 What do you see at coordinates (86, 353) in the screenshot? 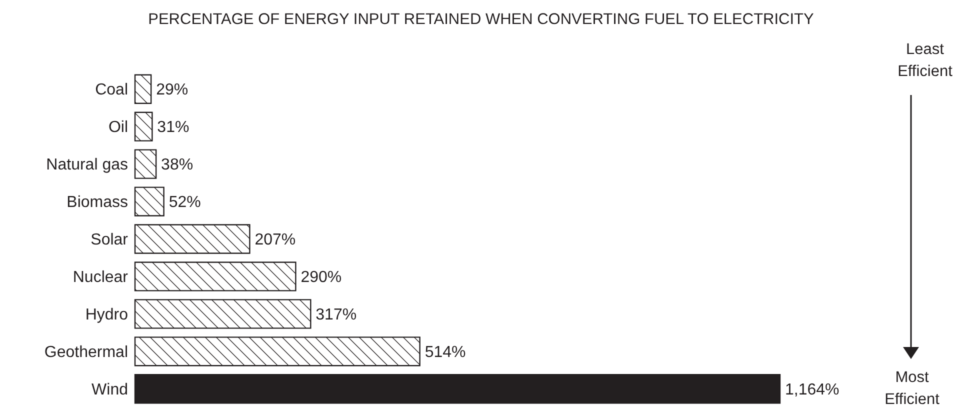
I see `y-tick-label: Geothermal` at bounding box center [86, 353].